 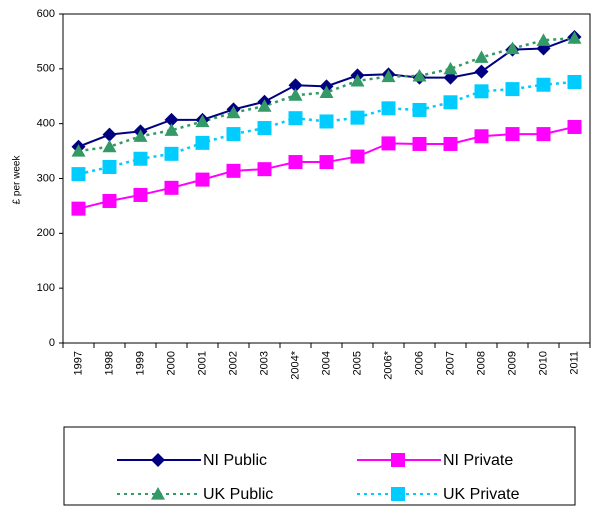 What do you see at coordinates (46, 233) in the screenshot?
I see `y-tick-label: 200` at bounding box center [46, 233].